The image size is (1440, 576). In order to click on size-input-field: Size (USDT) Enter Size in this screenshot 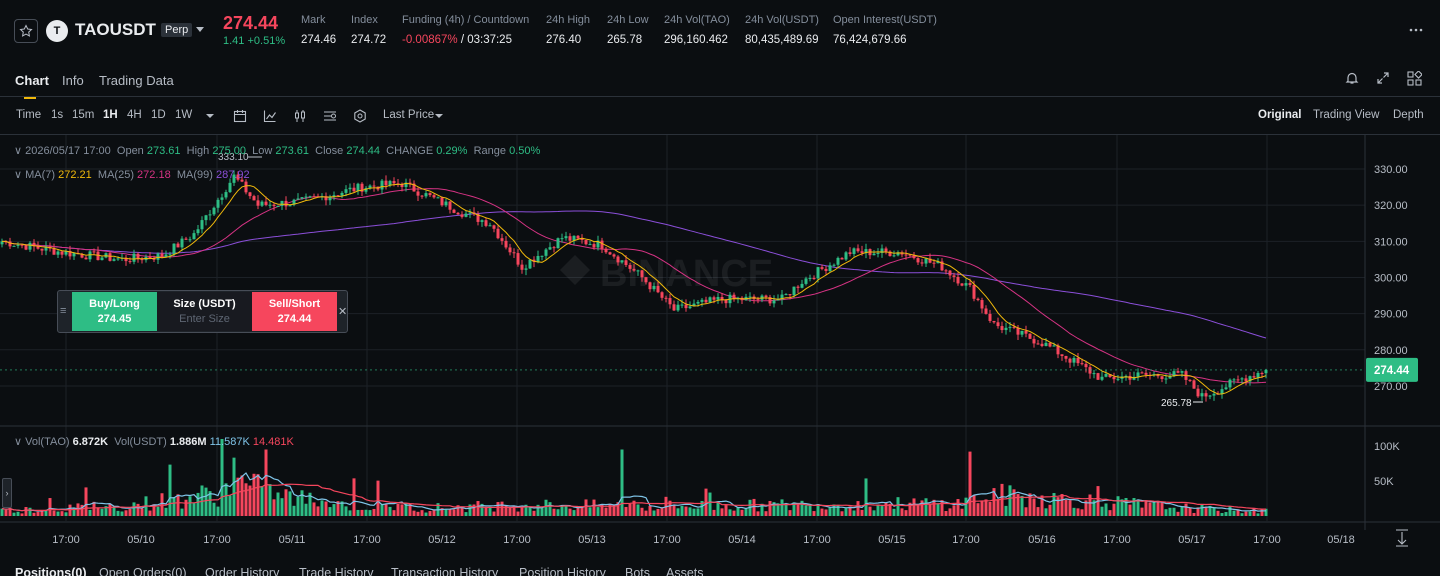, I will do `click(204, 311)`.